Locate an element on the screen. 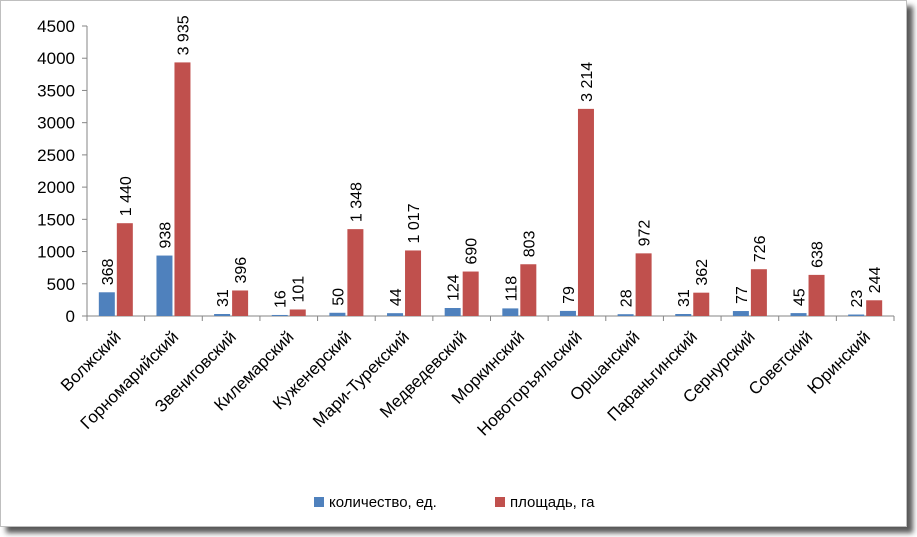 The width and height of the screenshot is (917, 537). data-label-area: 1 017 is located at coordinates (414, 223).